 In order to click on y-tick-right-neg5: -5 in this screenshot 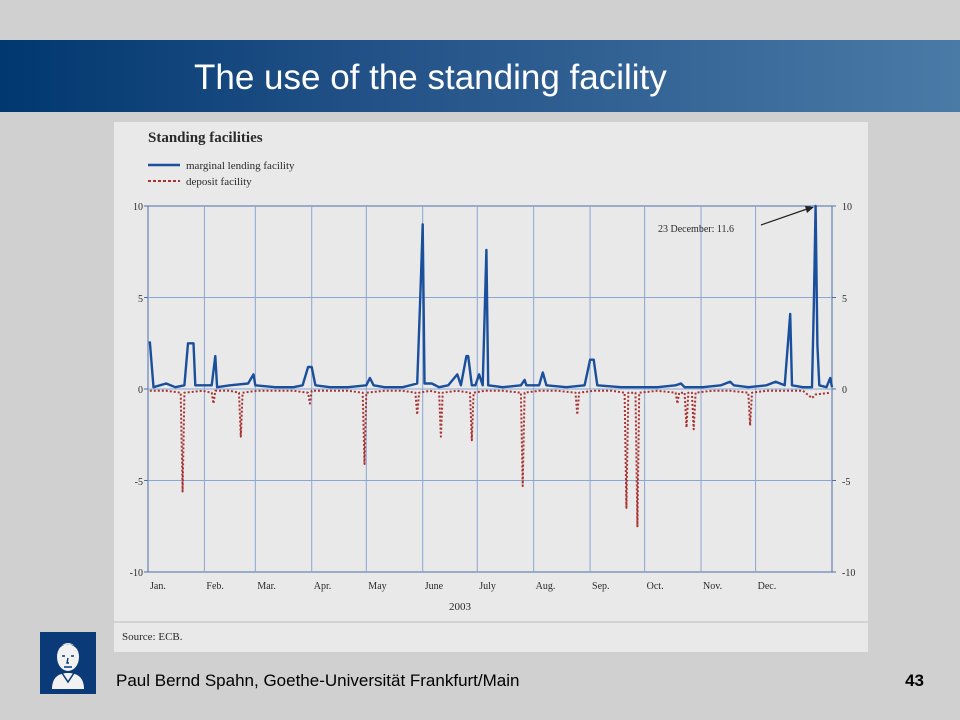, I will do `click(846, 482)`.